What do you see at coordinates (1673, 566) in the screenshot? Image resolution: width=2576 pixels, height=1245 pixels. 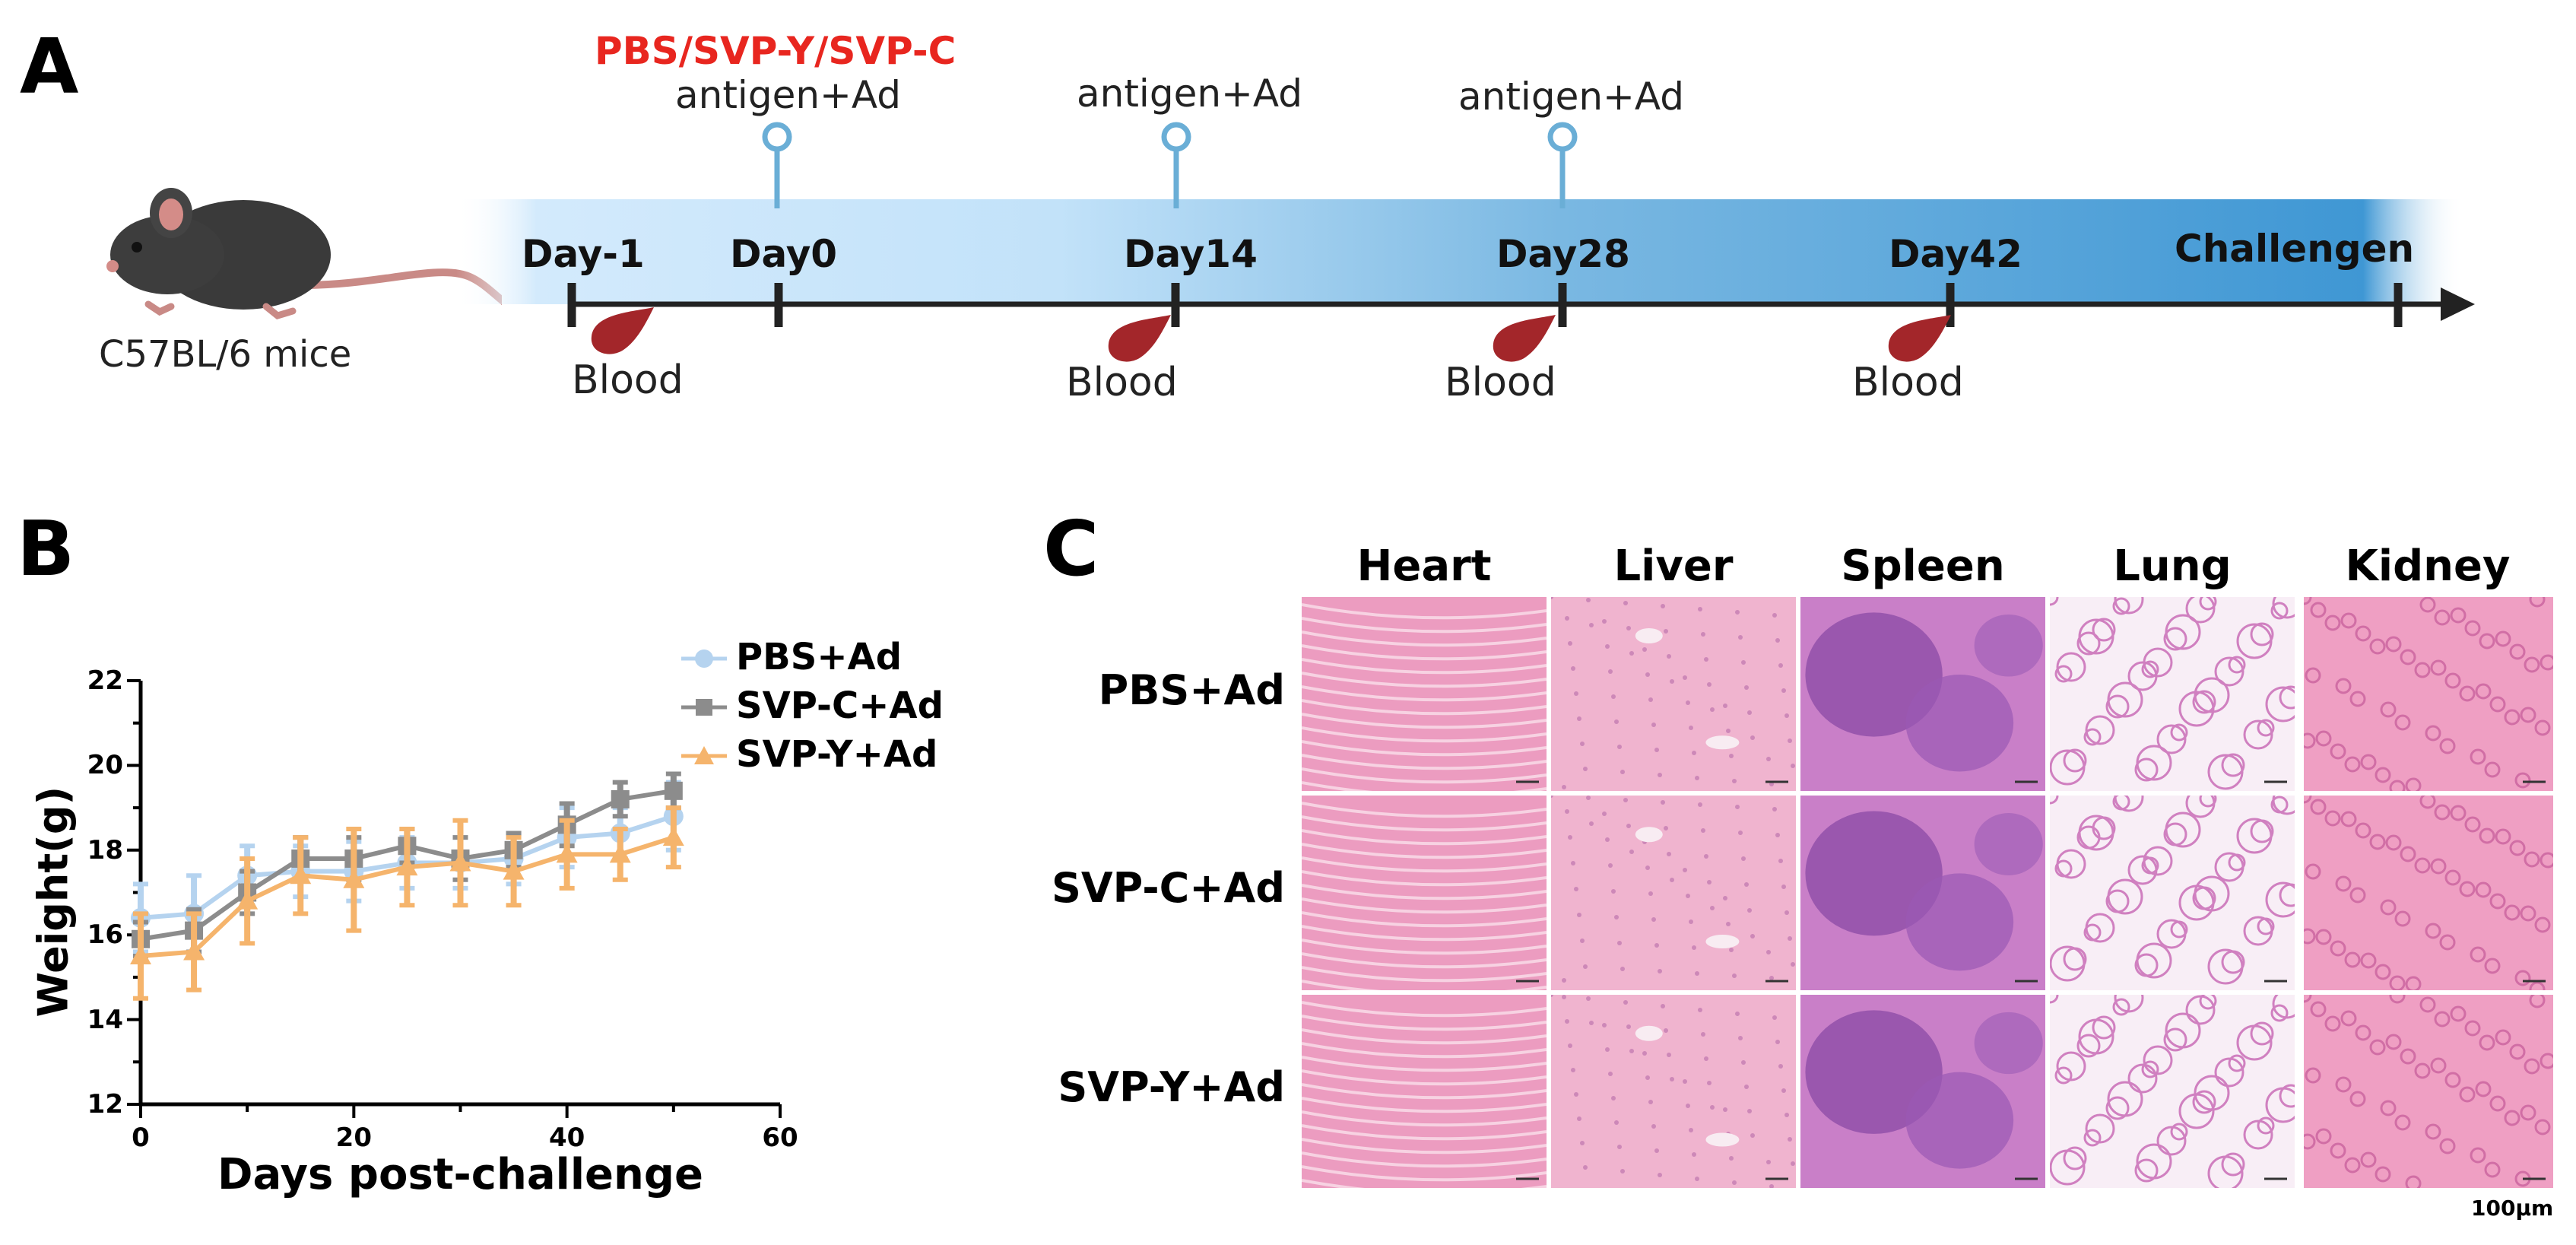 I see `organ-title-liver: Liver` at bounding box center [1673, 566].